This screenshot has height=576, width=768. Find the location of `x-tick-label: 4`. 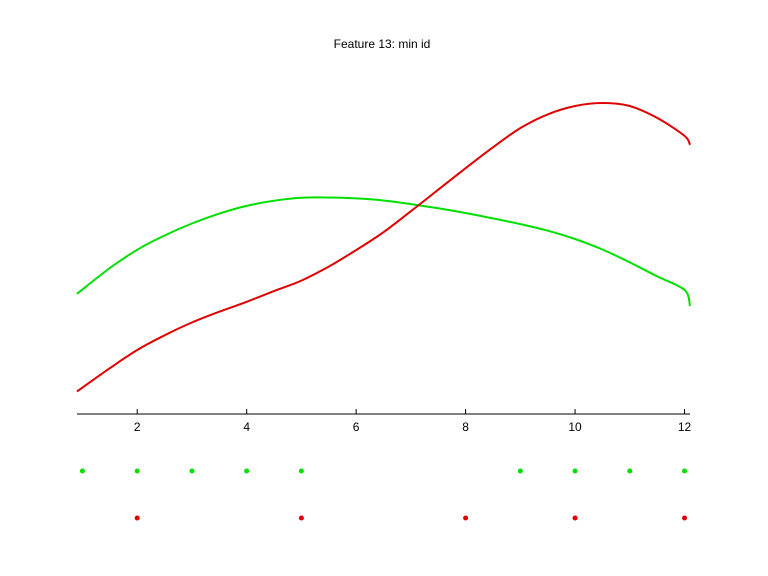

x-tick-label: 4 is located at coordinates (246, 427).